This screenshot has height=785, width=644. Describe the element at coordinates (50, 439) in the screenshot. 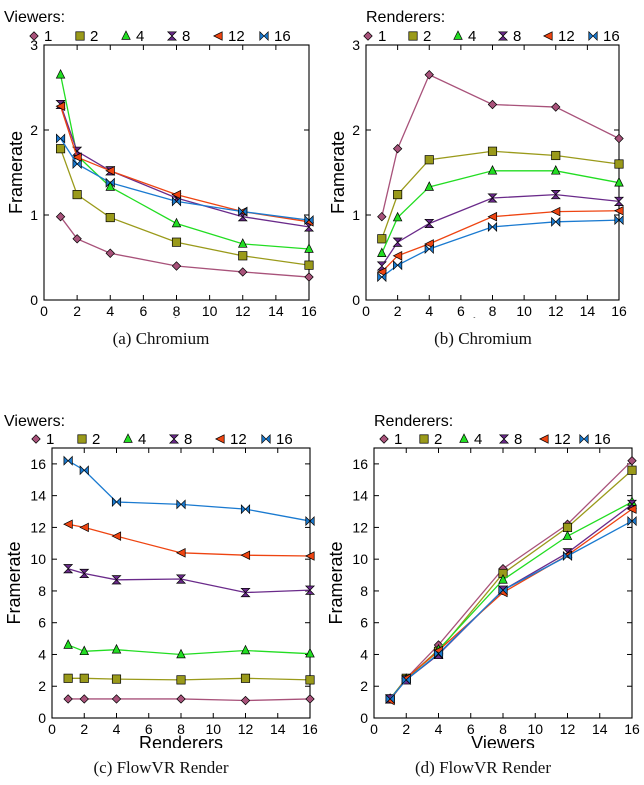

I see `legend-label-1: 1` at that location.